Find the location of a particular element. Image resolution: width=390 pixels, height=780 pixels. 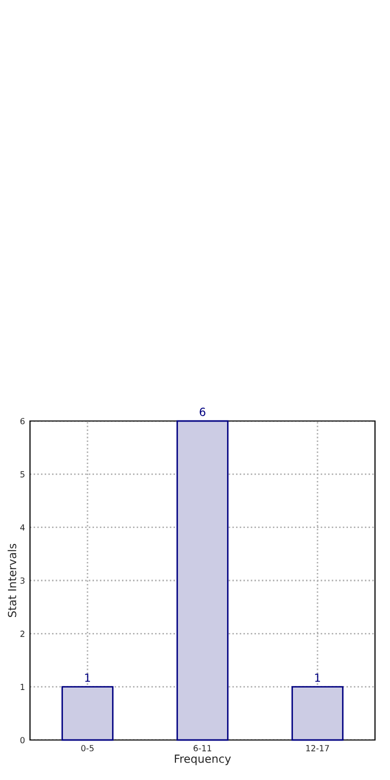

y-tick-label: 6 is located at coordinates (22, 421).